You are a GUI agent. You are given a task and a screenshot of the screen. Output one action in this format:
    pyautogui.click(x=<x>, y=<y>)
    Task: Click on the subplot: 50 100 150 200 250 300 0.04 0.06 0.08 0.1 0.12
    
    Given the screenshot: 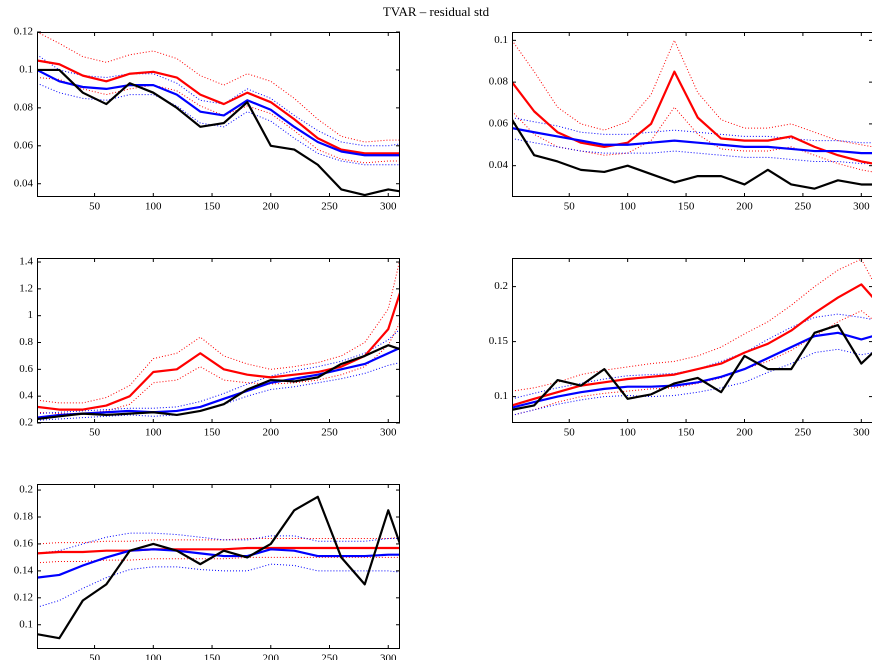 What is the action you would take?
    pyautogui.click(x=207, y=119)
    